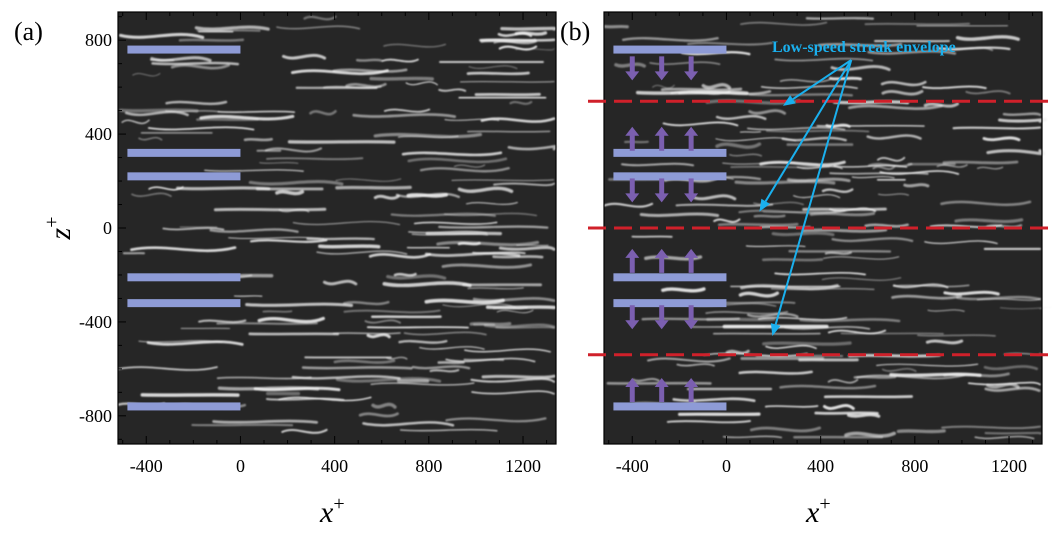 The height and width of the screenshot is (544, 1056). I want to click on panel-a-y-axis: 800 400 0 -400 -800, so click(102, 228).